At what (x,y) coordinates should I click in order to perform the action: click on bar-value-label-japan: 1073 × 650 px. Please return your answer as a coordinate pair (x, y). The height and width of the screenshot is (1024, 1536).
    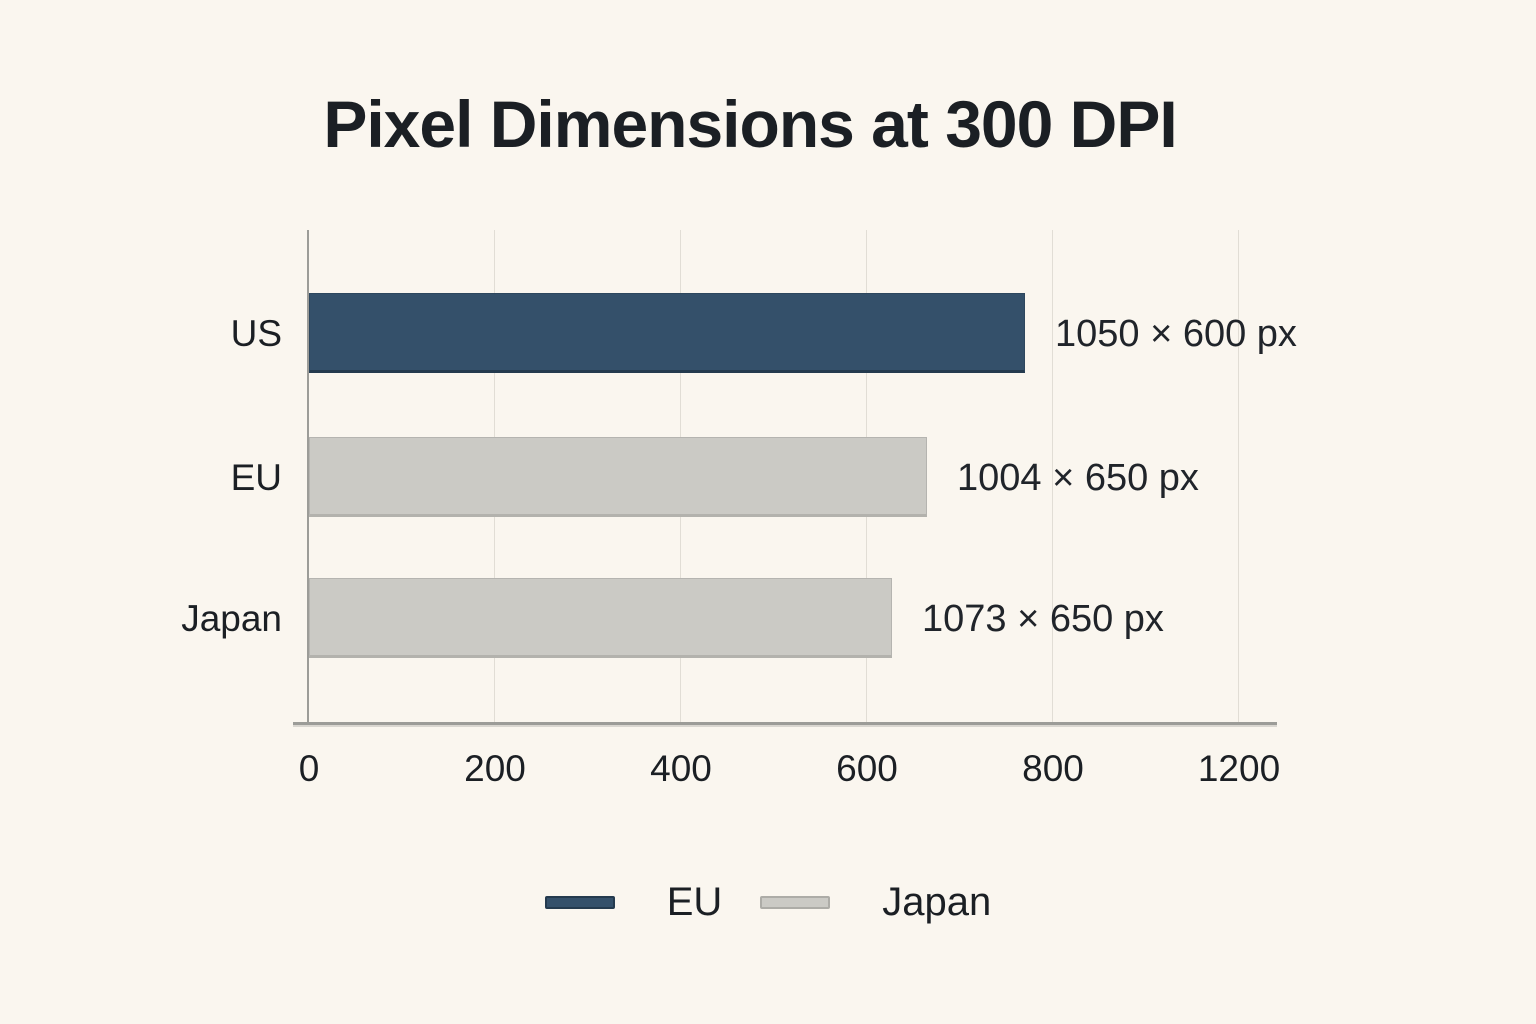
    Looking at the image, I should click on (1043, 619).